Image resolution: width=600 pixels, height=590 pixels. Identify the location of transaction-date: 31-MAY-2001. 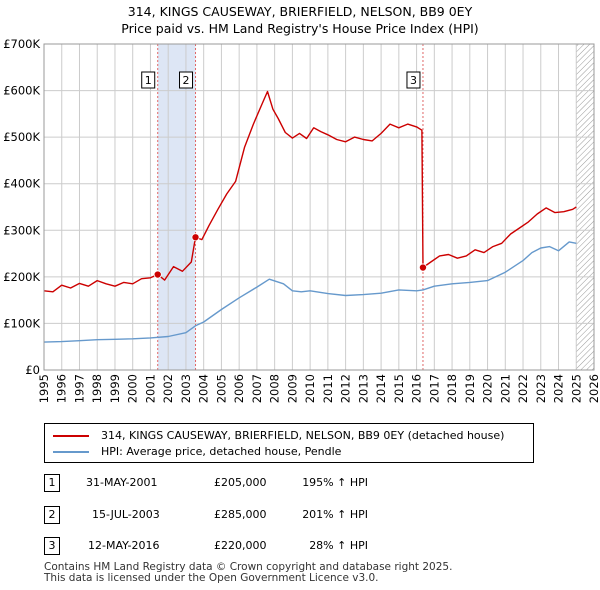
(122, 482).